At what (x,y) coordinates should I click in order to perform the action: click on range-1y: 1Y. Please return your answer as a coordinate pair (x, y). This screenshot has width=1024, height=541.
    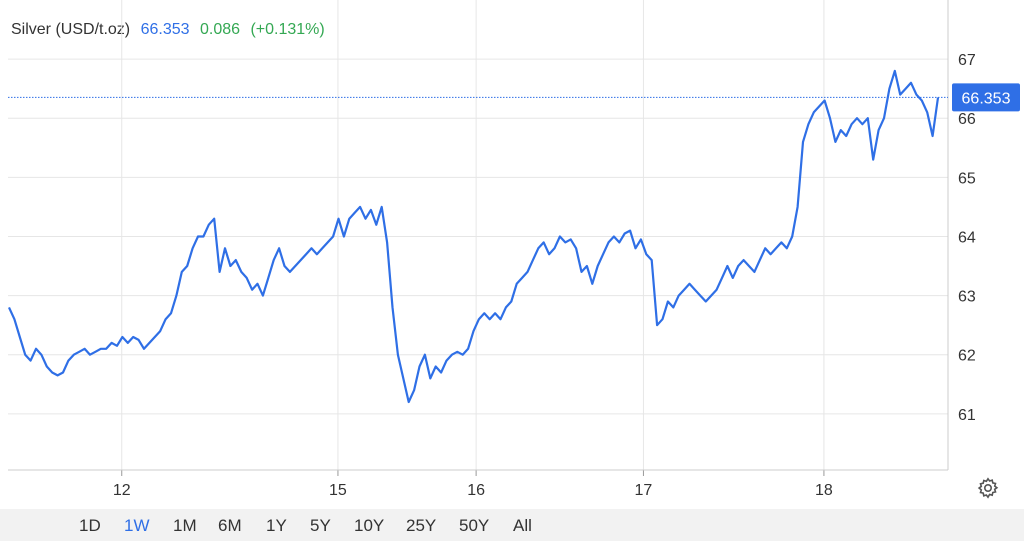
    Looking at the image, I should click on (276, 525).